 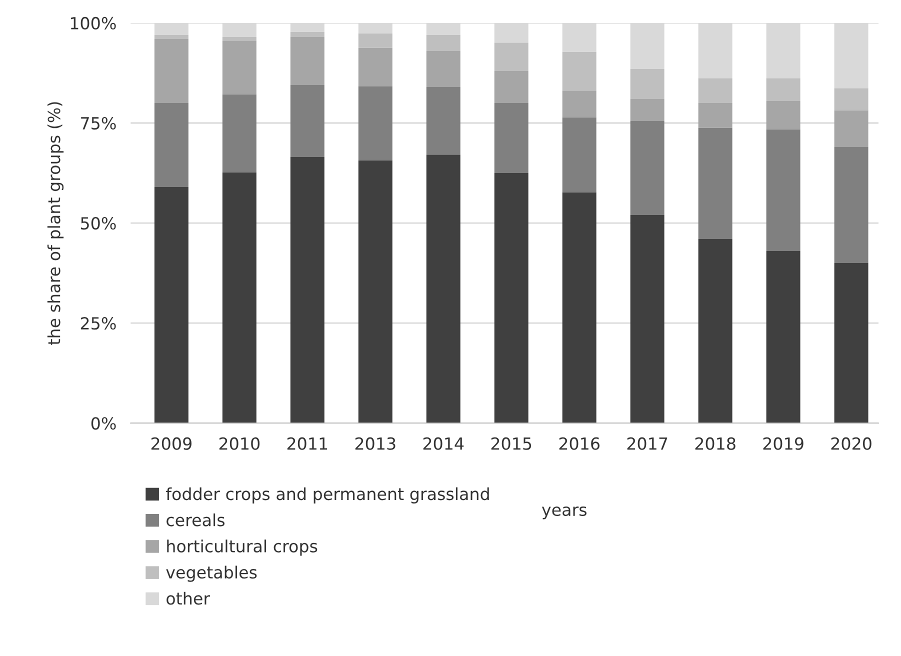 What do you see at coordinates (242, 548) in the screenshot?
I see `legend-label: horticultural crops` at bounding box center [242, 548].